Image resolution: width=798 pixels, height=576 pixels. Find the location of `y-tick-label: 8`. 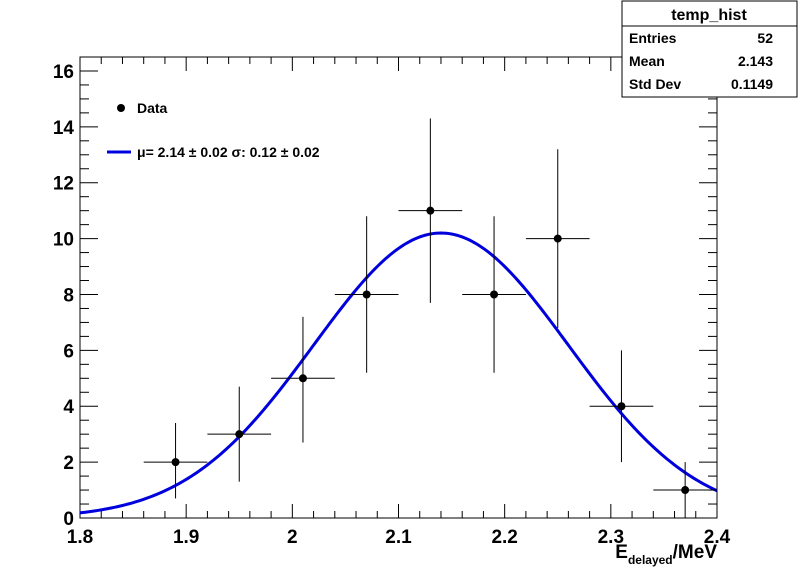

y-tick-label: 8 is located at coordinates (68, 295).